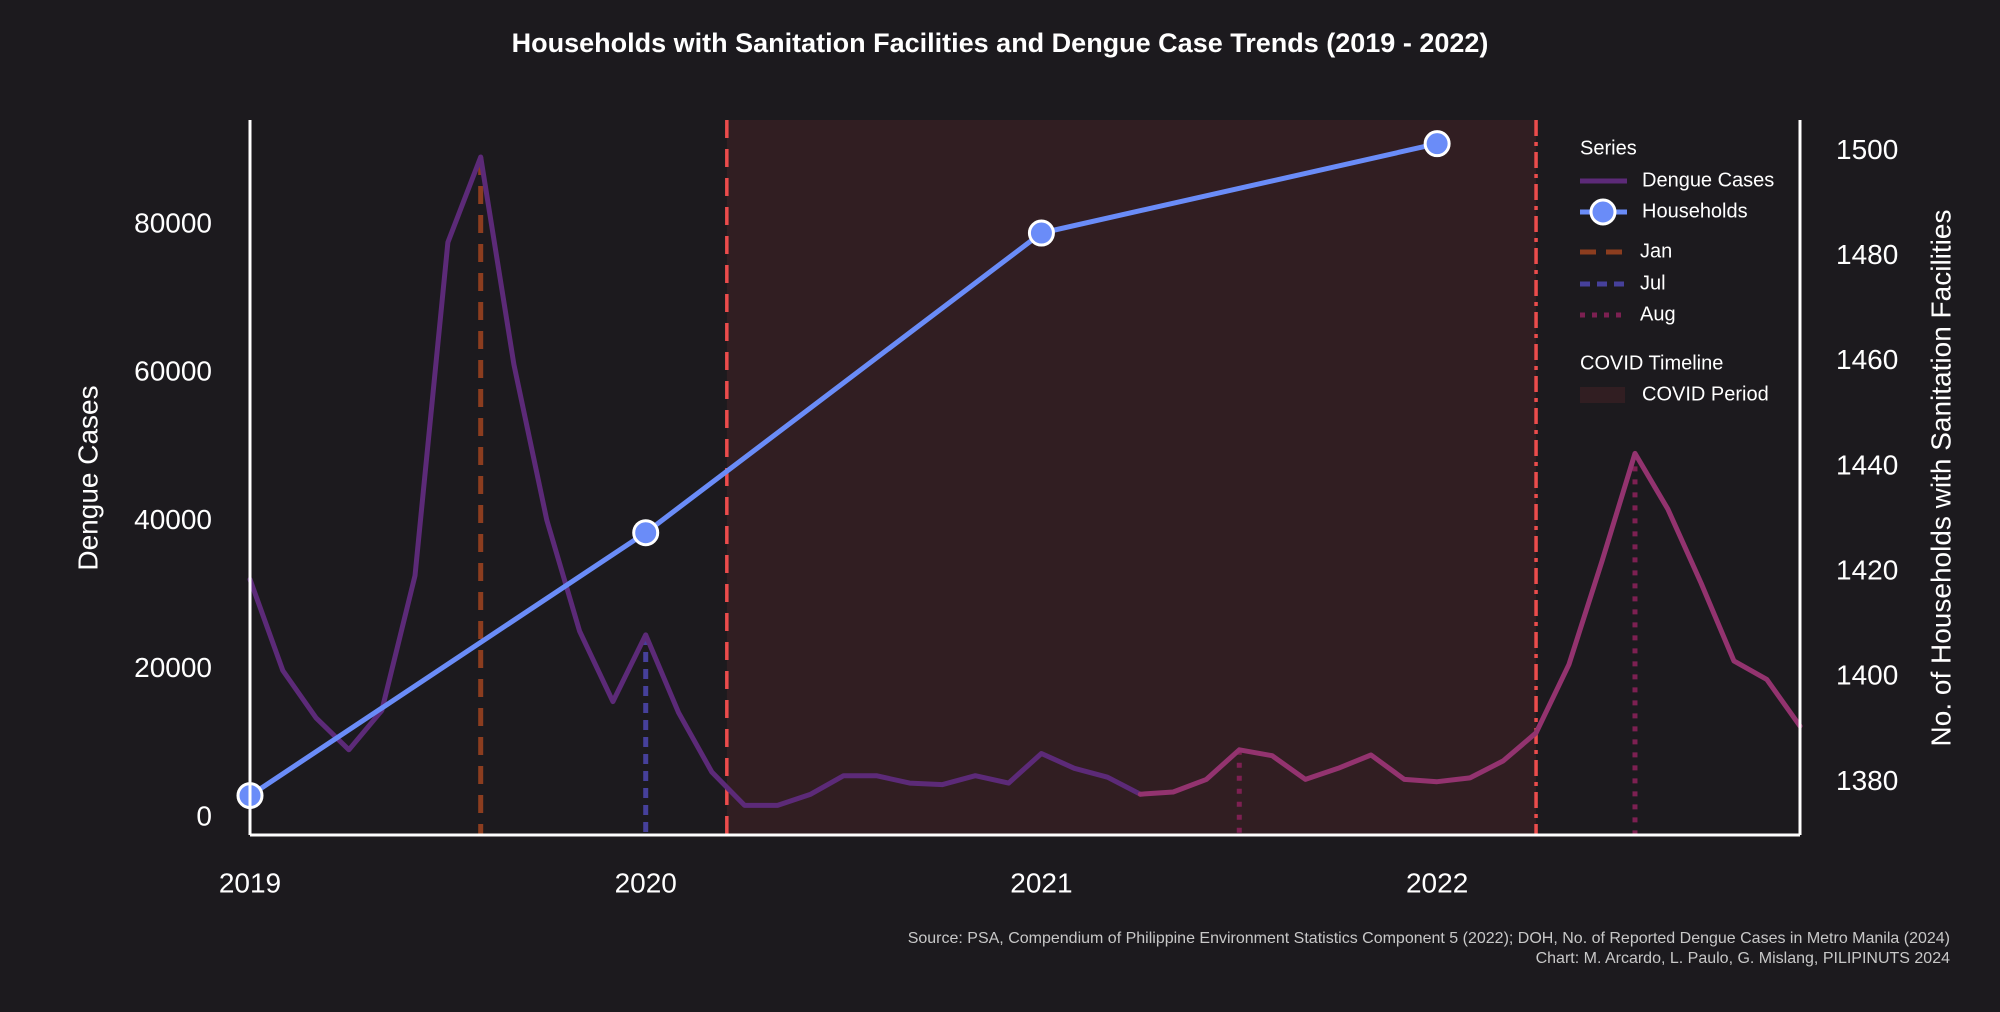 The width and height of the screenshot is (2000, 1012). What do you see at coordinates (1867, 675) in the screenshot?
I see `y2-tick-label: 1400` at bounding box center [1867, 675].